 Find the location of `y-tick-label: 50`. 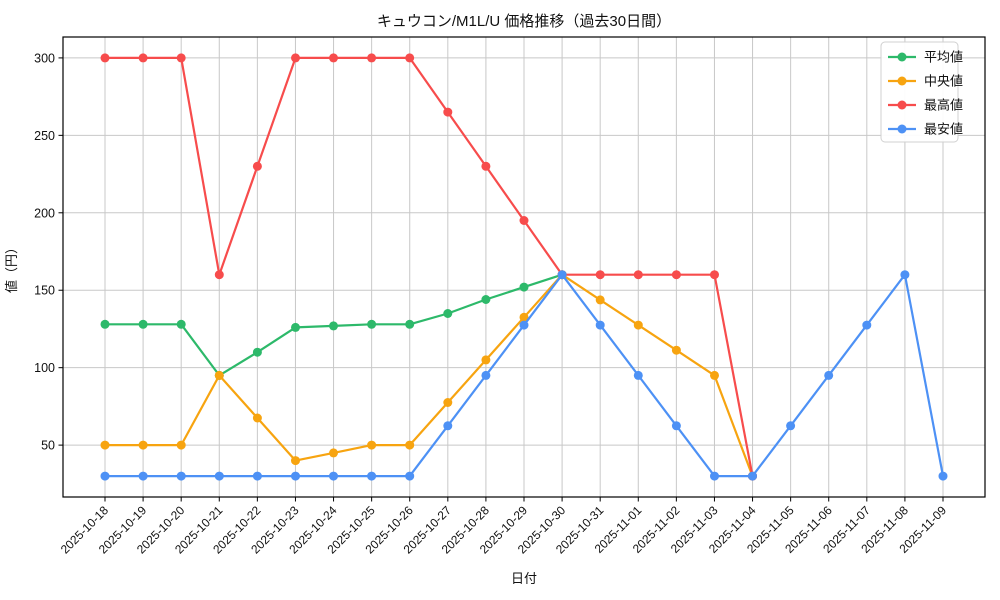

y-tick-label: 50 is located at coordinates (48, 446).